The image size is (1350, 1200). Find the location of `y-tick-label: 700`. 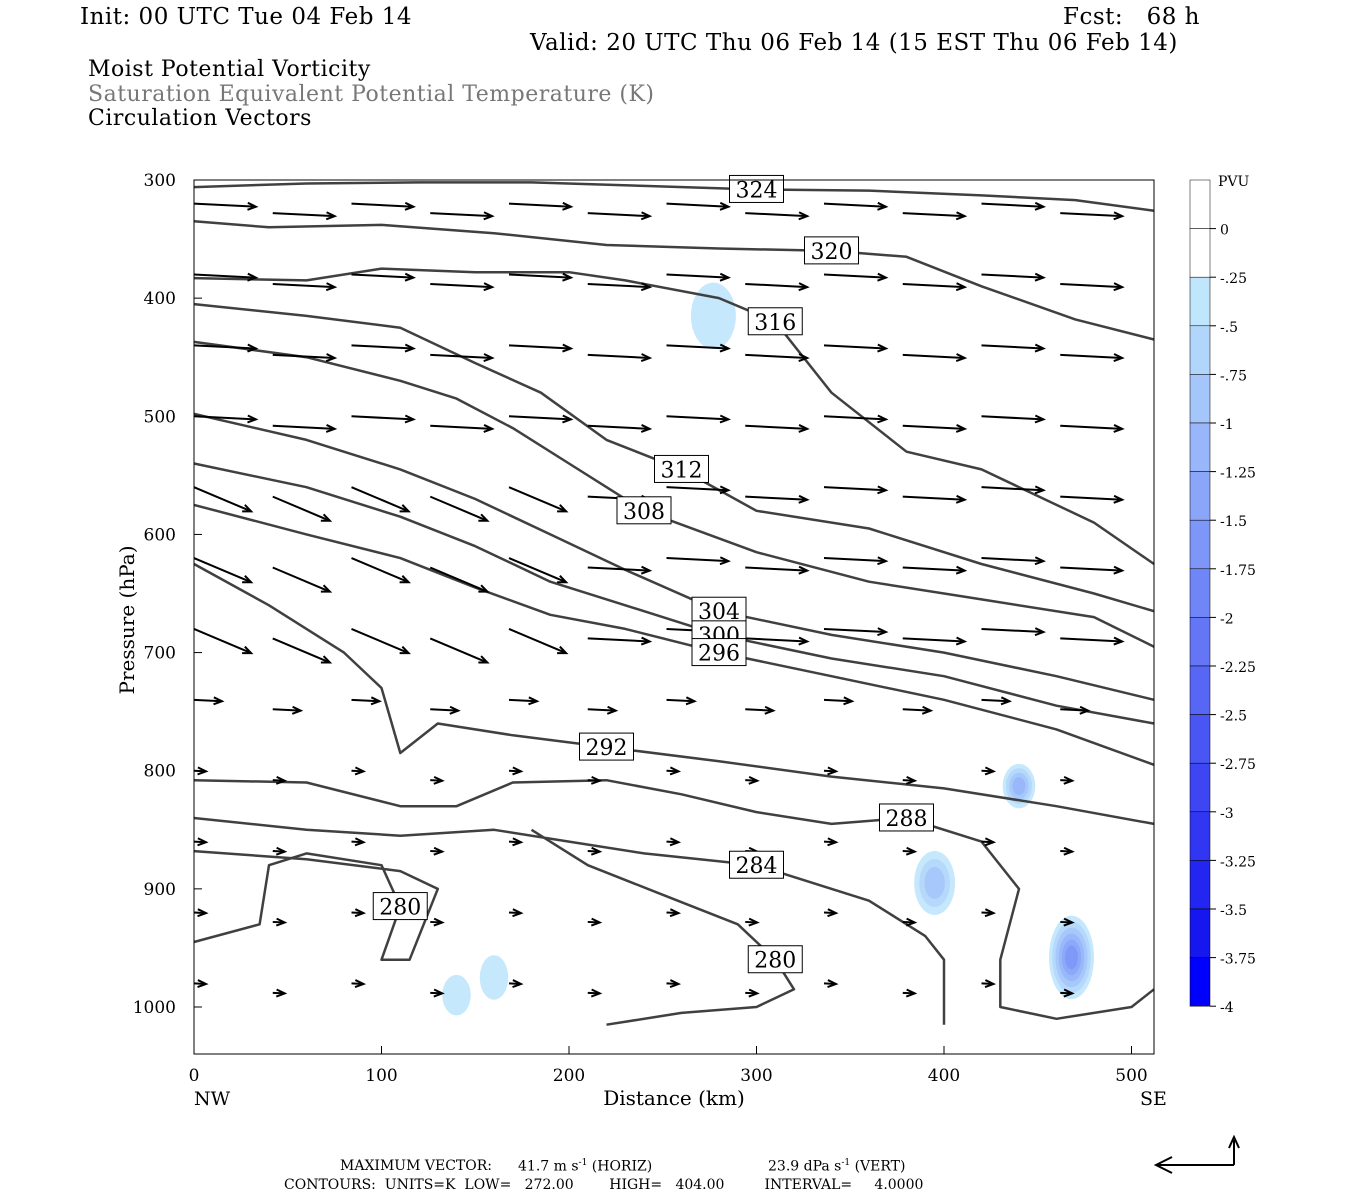

y-tick-label: 700 is located at coordinates (160, 654).